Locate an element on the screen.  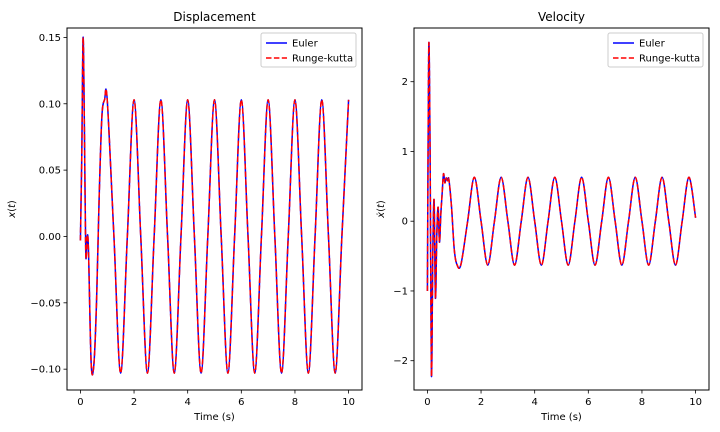
y-tick-label: −0.05 is located at coordinates (45, 303).